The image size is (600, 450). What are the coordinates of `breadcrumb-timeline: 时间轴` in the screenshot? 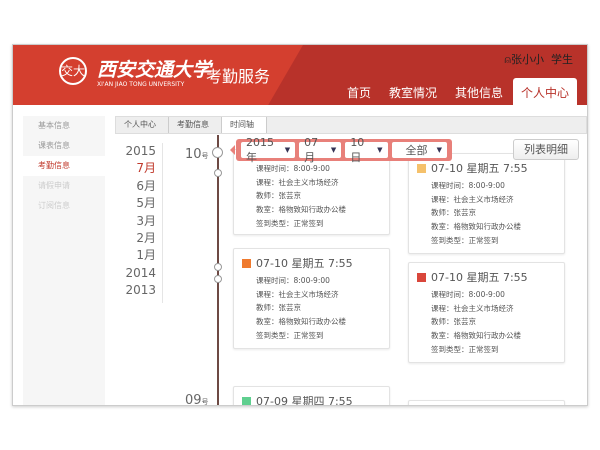 It's located at (244, 125).